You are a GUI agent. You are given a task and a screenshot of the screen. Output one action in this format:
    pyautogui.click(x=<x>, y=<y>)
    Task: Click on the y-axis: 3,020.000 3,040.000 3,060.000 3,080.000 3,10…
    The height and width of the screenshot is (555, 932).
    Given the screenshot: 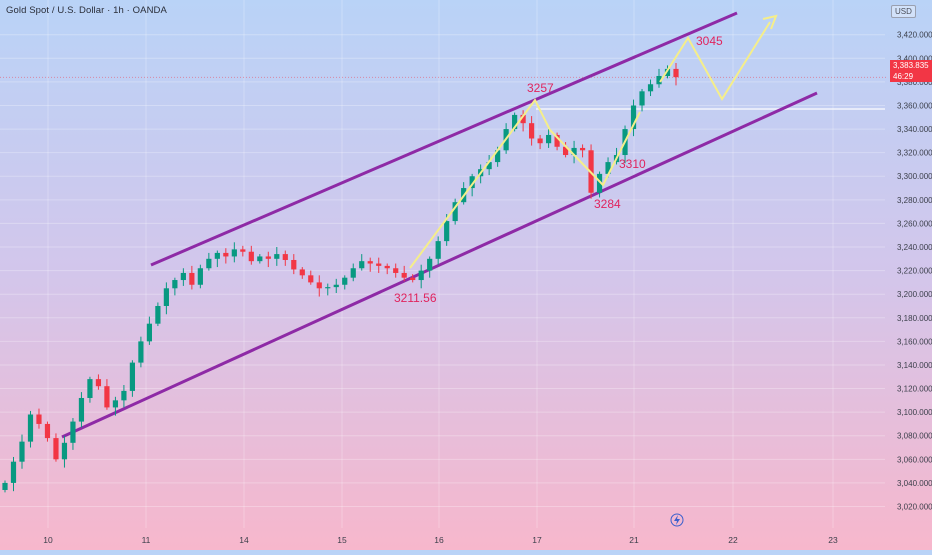 What is the action you would take?
    pyautogui.click(x=914, y=271)
    